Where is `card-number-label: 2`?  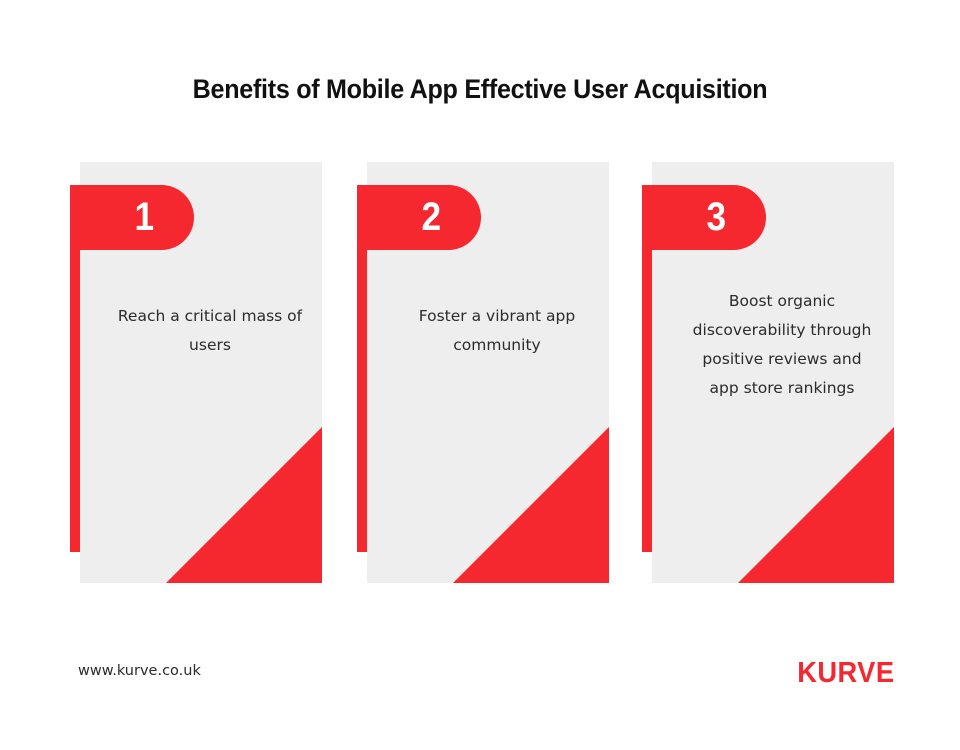
card-number-label: 2 is located at coordinates (431, 217).